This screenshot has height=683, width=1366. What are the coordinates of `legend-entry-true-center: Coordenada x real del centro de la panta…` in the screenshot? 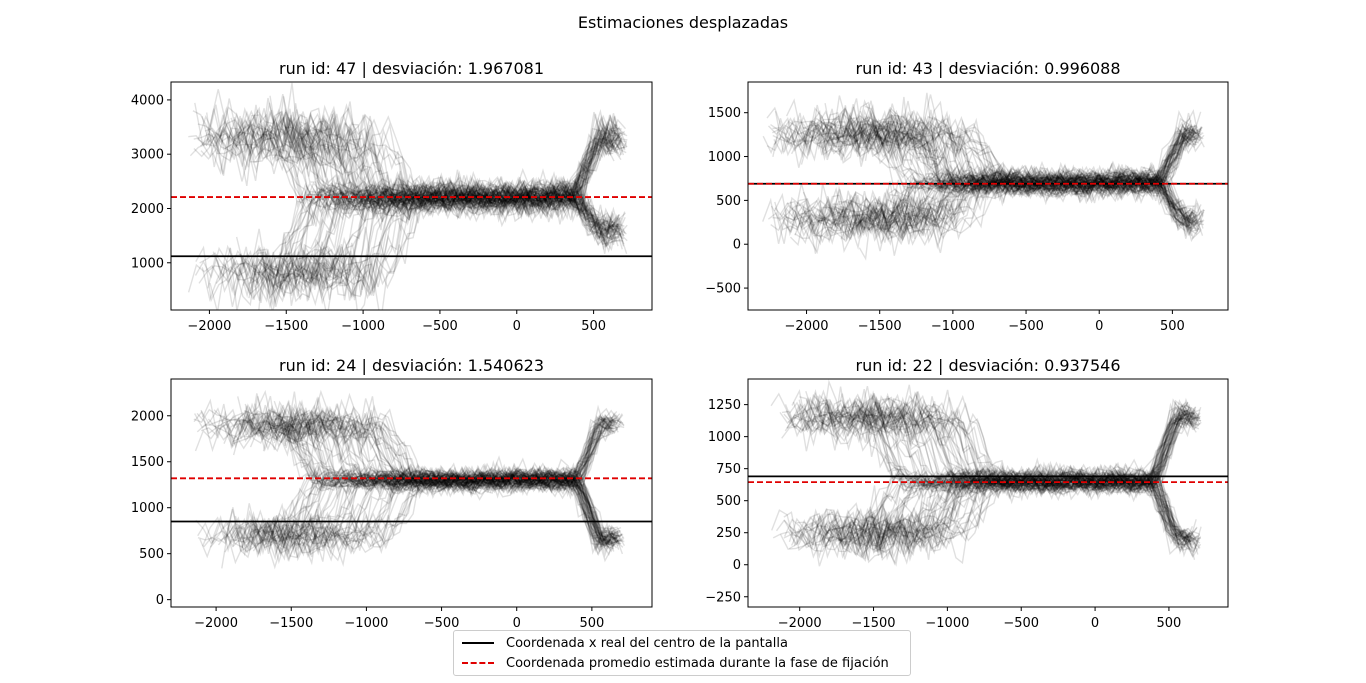 It's located at (621, 643).